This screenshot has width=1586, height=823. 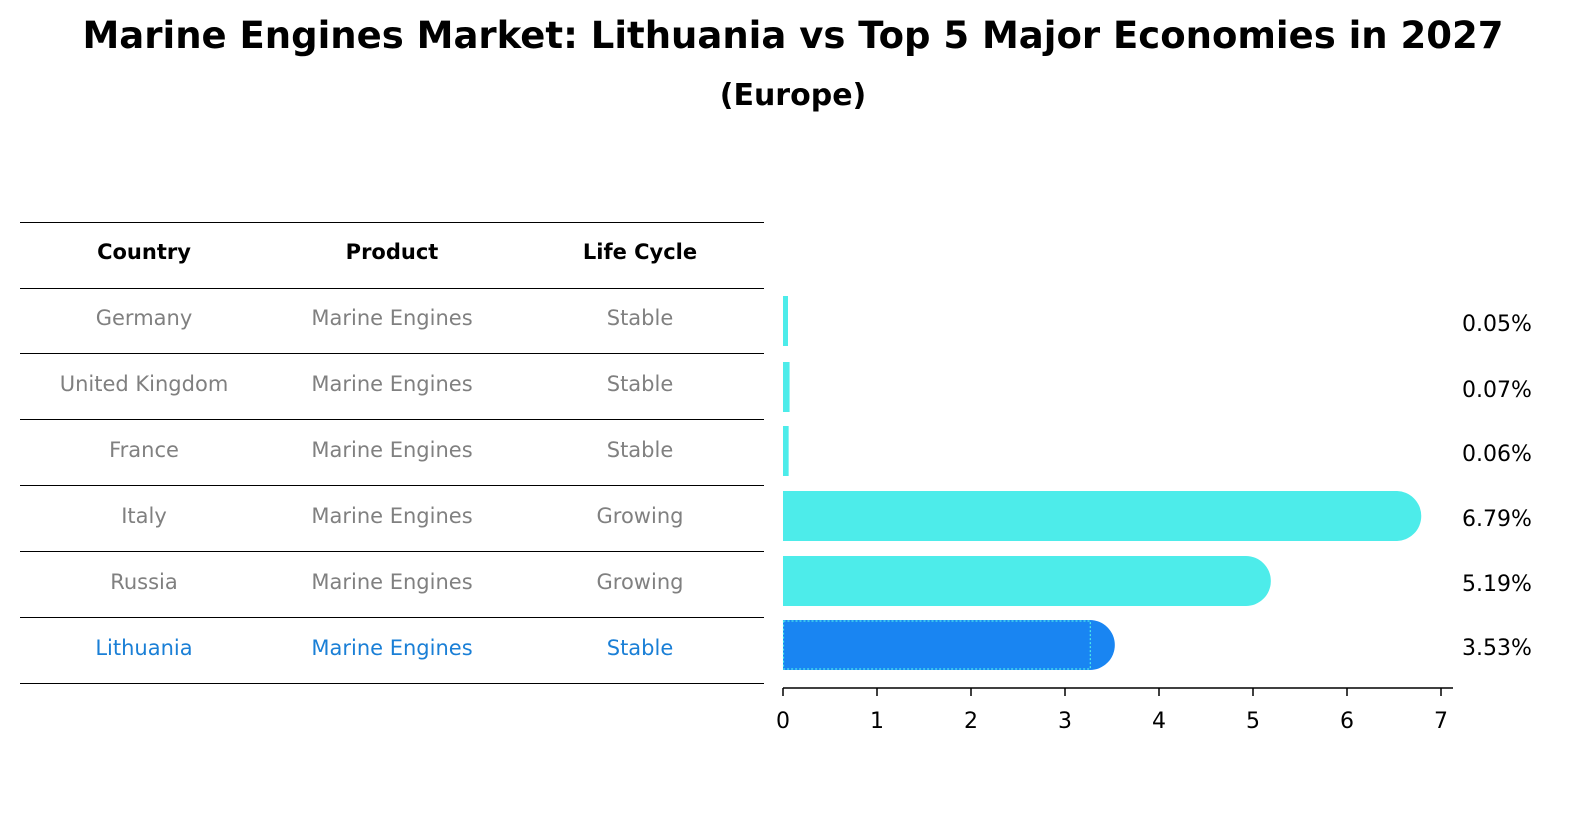 What do you see at coordinates (1497, 519) in the screenshot?
I see `value-label: 6.79%` at bounding box center [1497, 519].